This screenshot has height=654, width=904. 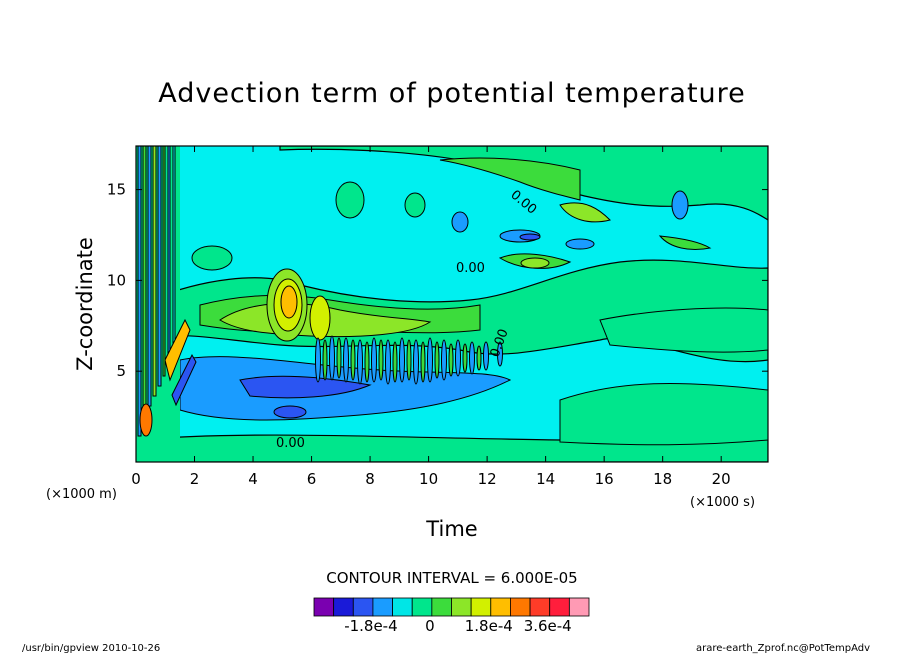 I want to click on x-axis-label: Time, so click(x=451, y=529).